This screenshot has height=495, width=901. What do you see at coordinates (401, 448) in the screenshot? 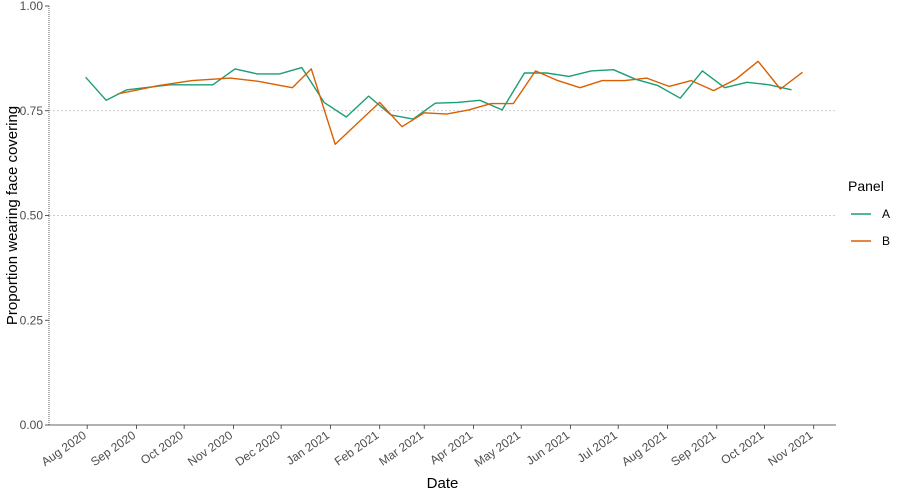
I see `x-tick-label: Mar 2021` at bounding box center [401, 448].